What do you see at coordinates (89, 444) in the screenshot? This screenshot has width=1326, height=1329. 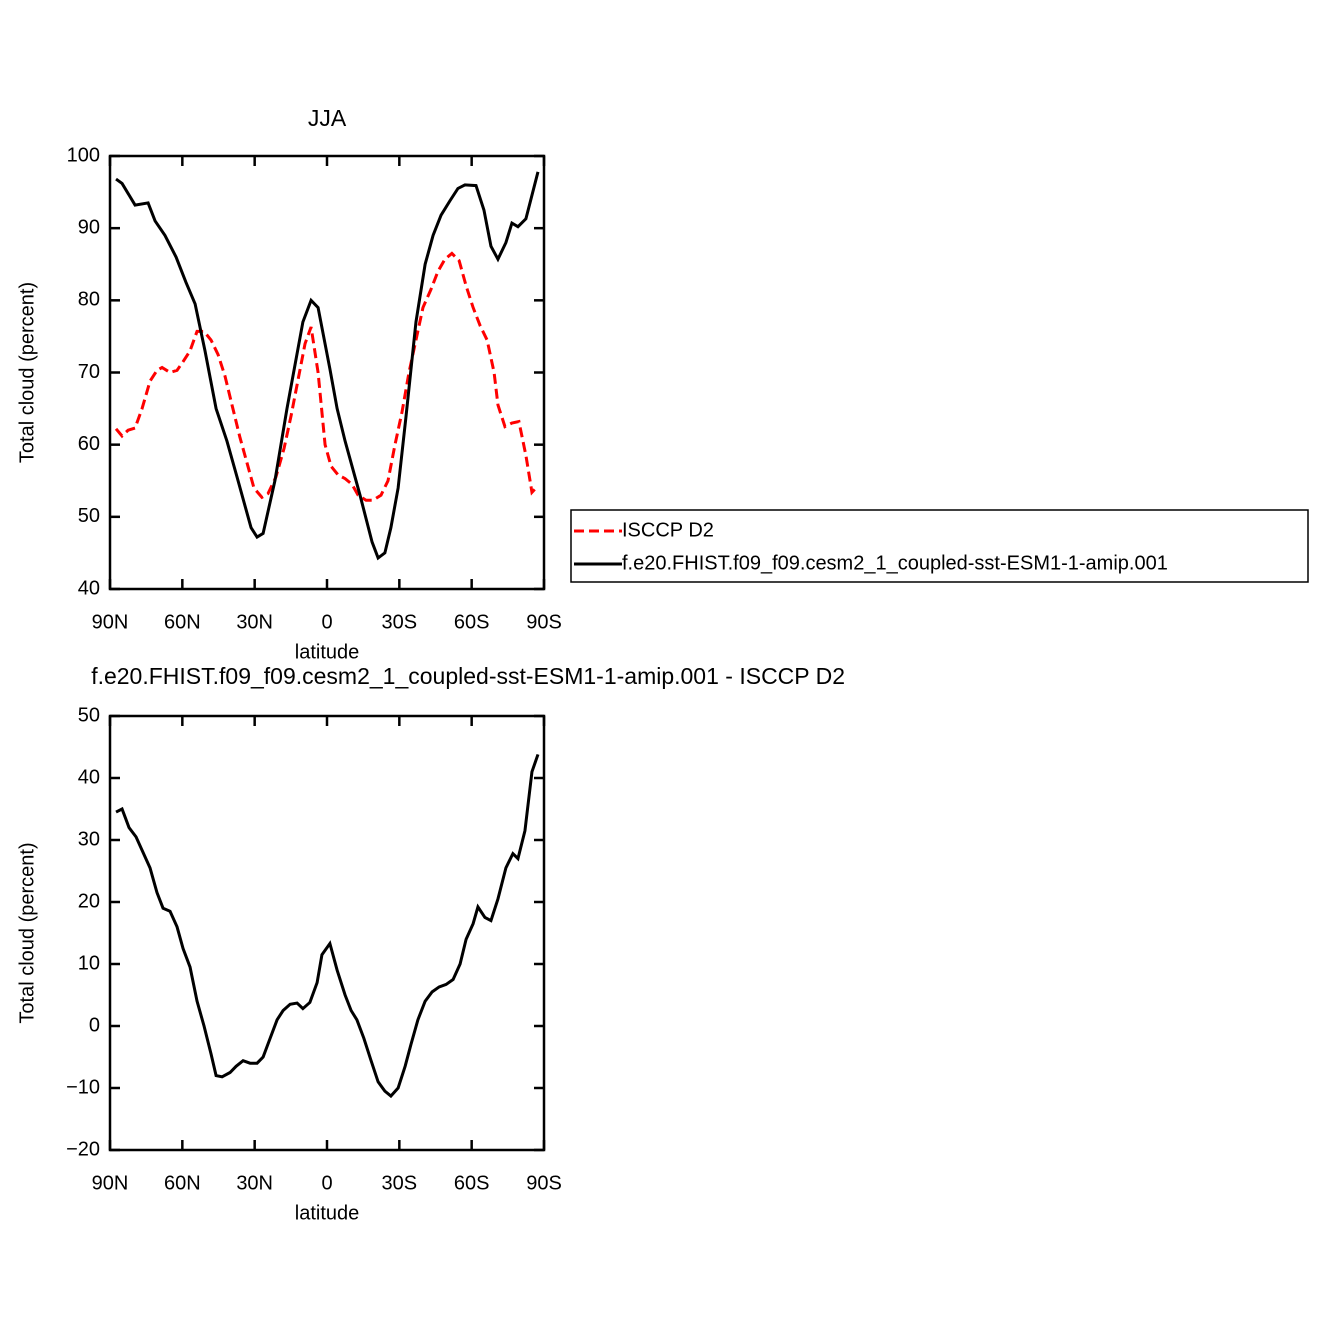 I see `y-tick-label: 60` at bounding box center [89, 444].